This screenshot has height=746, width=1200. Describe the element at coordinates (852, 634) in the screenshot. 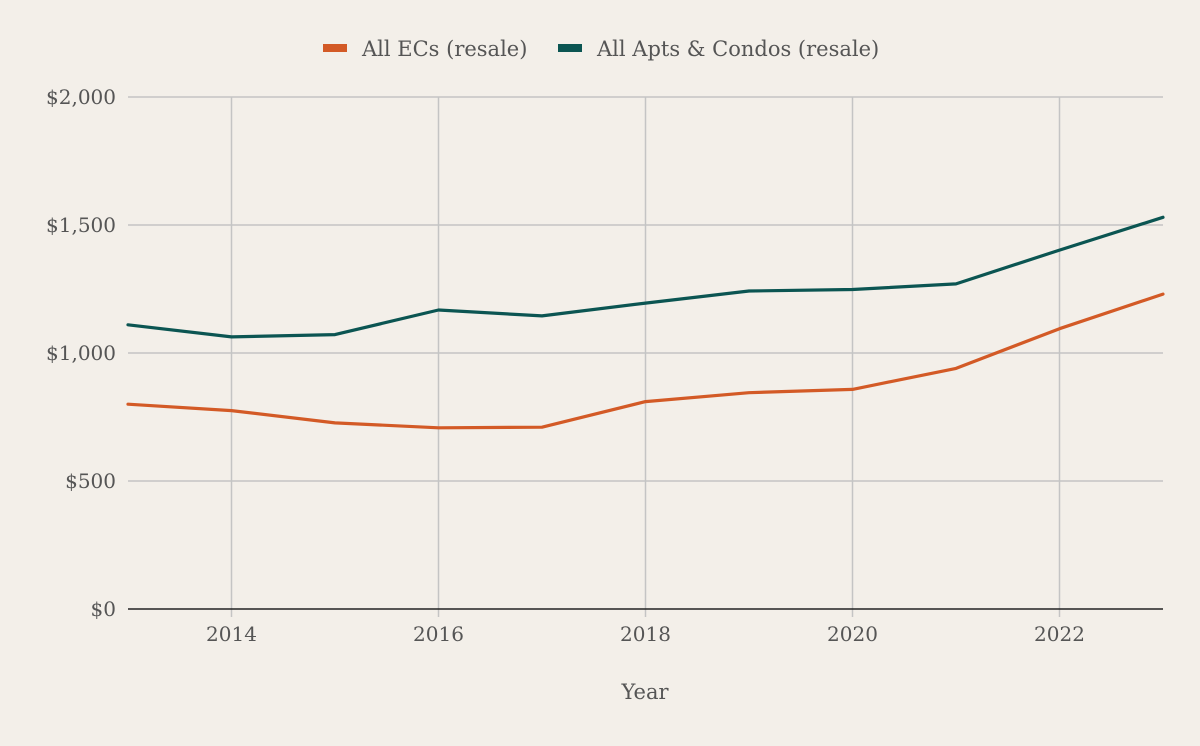

I see `x-tick-label: 2020` at that location.